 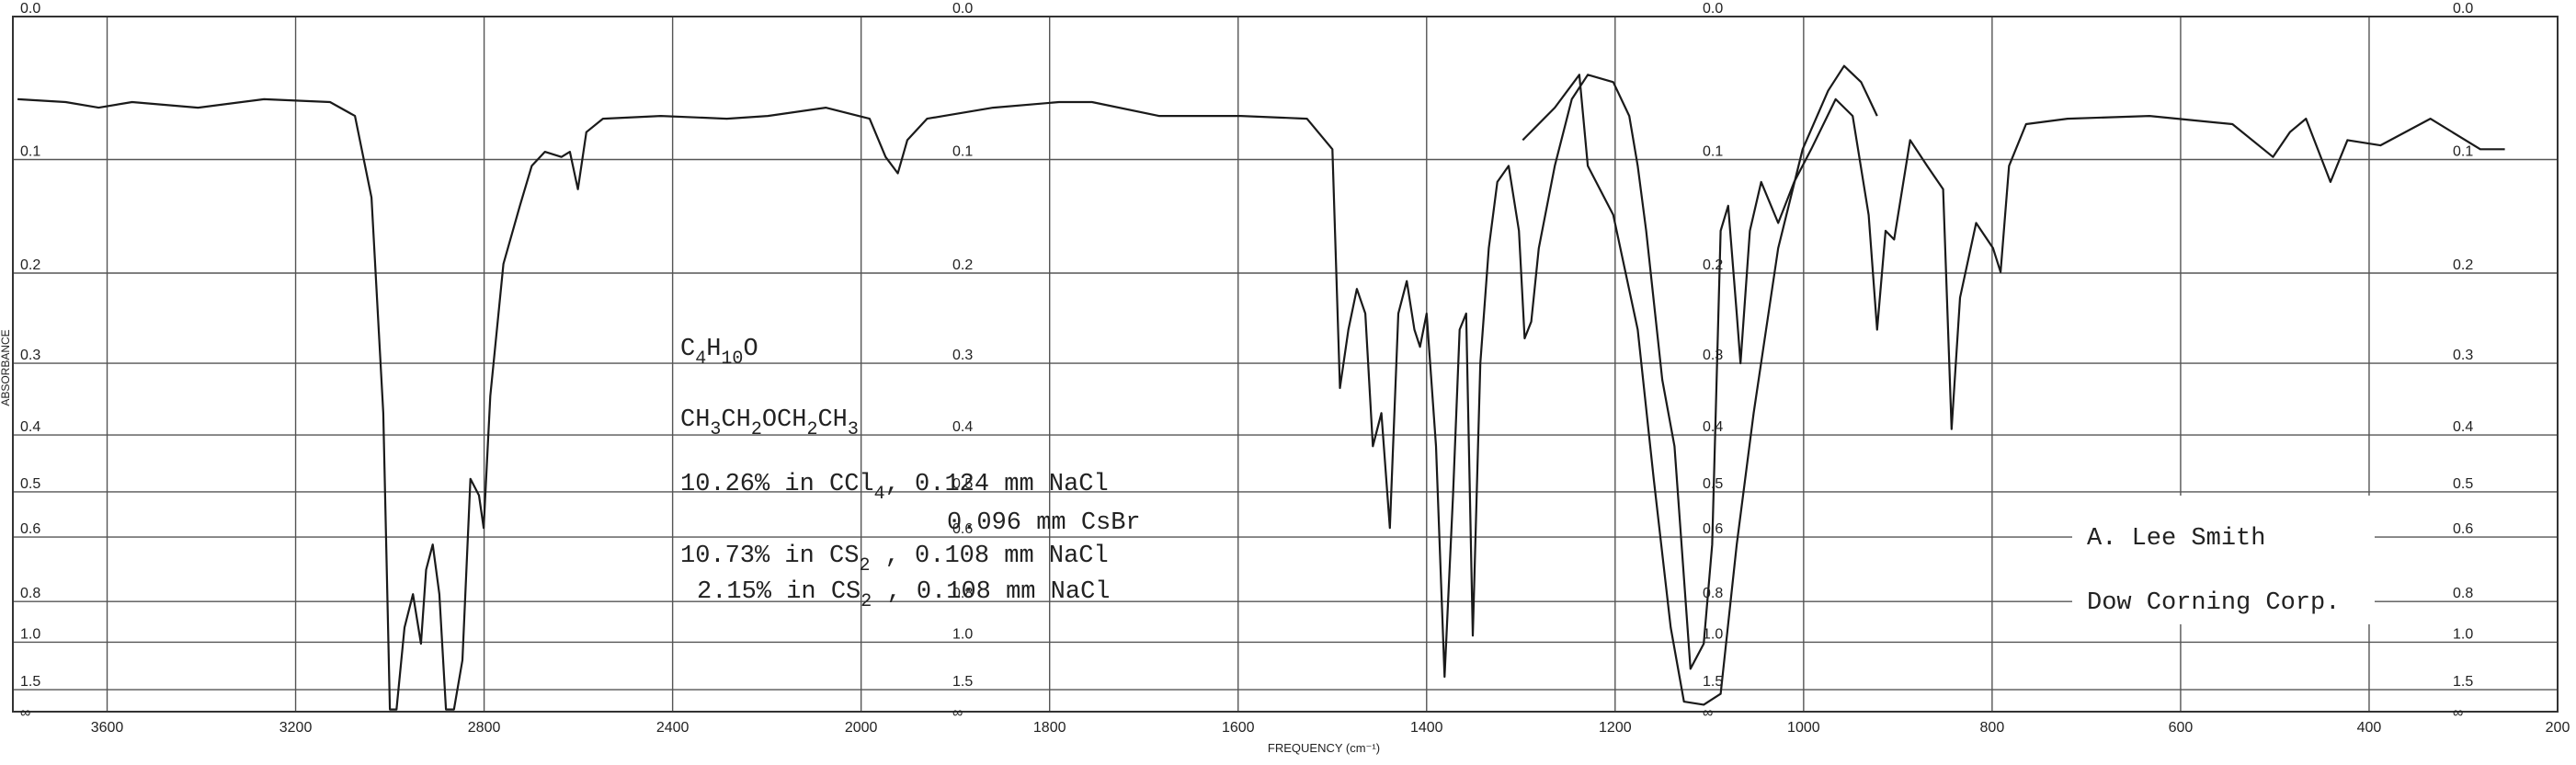 What do you see at coordinates (2181, 728) in the screenshot?
I see `x-tick-label: 600` at bounding box center [2181, 728].